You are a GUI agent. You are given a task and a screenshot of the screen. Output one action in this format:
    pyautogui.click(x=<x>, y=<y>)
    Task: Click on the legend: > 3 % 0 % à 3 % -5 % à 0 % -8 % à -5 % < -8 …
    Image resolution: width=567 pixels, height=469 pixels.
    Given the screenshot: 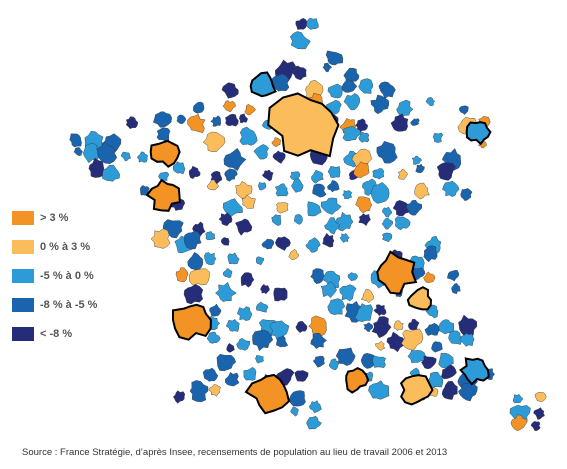 What is the action you would take?
    pyautogui.click(x=55, y=276)
    